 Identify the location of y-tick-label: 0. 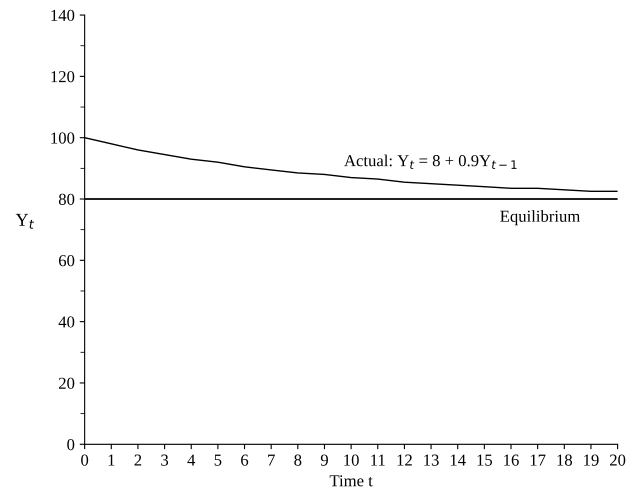
(70, 444).